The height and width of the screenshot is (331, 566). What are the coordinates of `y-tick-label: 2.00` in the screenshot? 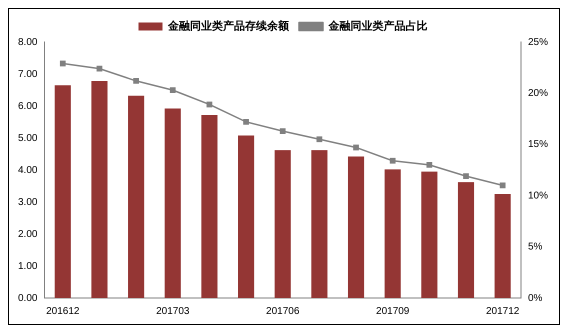 It's located at (28, 234).